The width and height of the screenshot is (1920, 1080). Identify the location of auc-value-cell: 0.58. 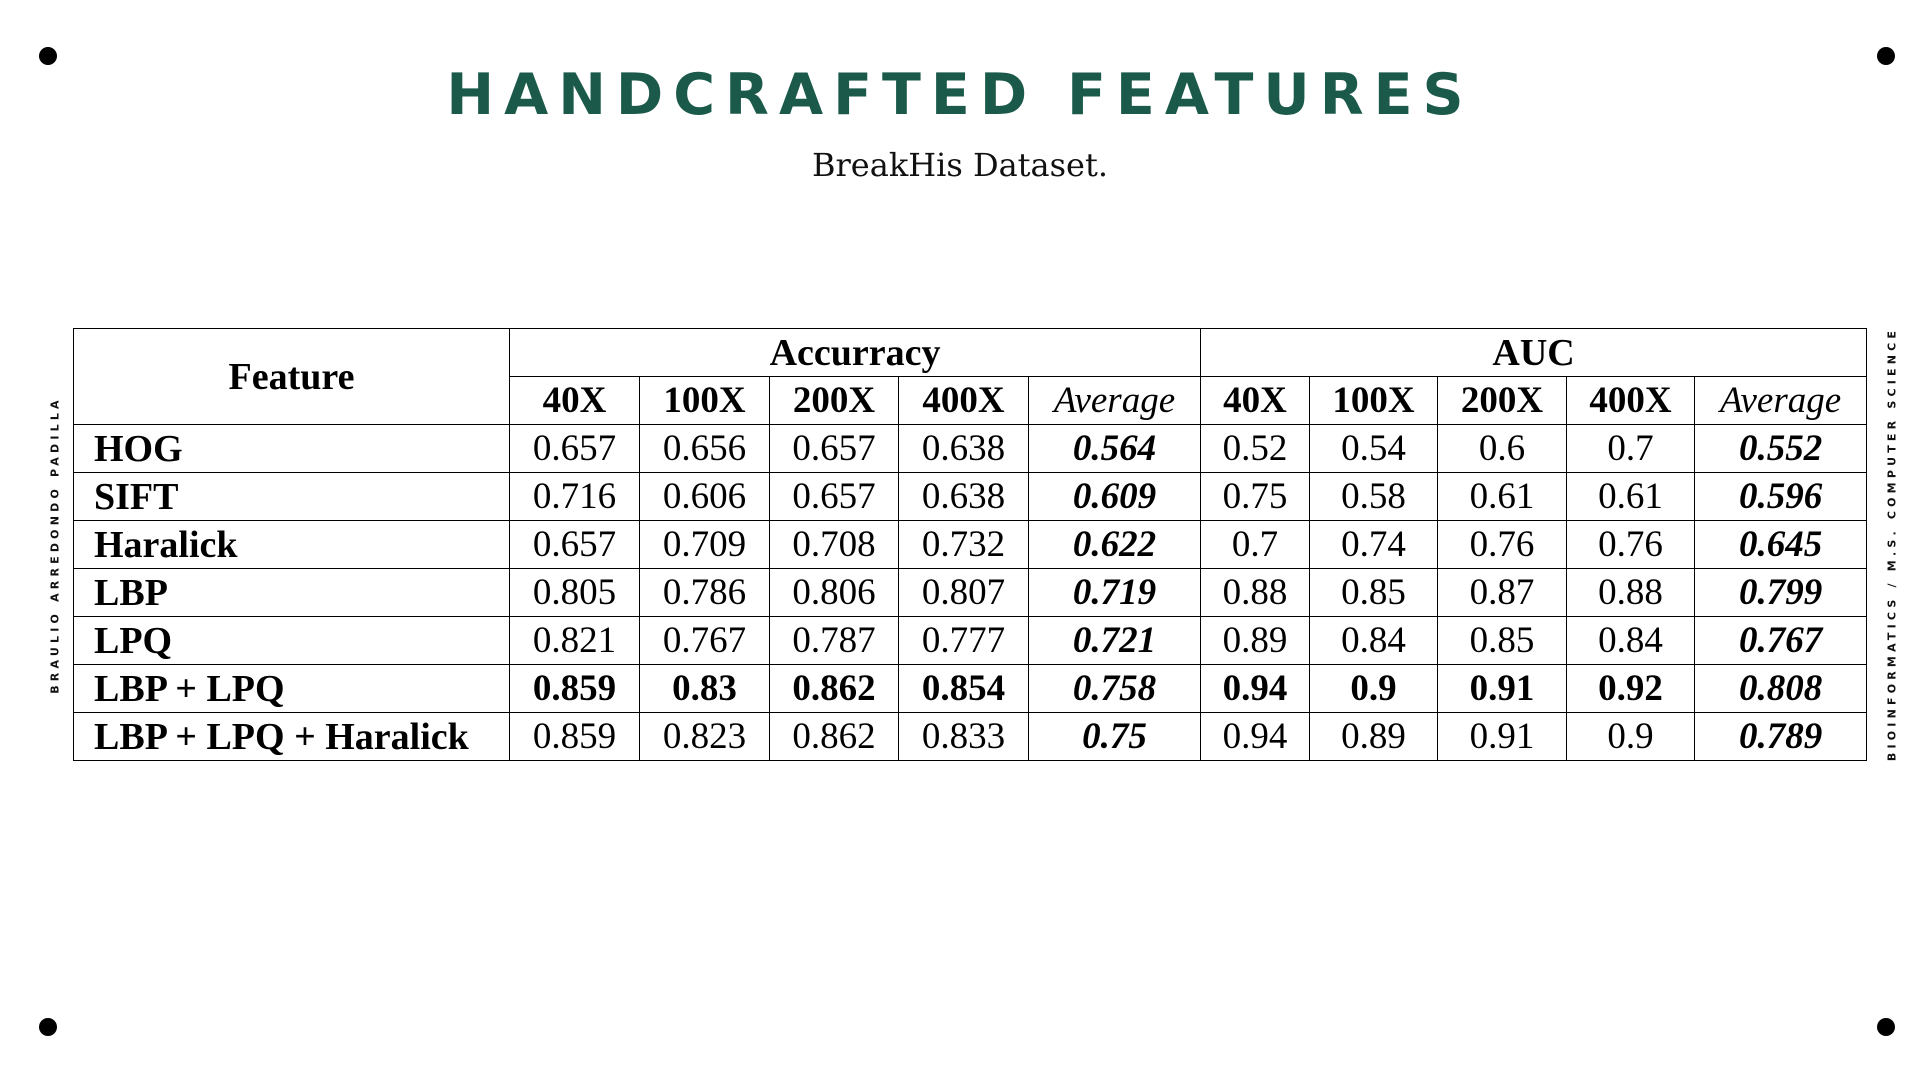
(1374, 496).